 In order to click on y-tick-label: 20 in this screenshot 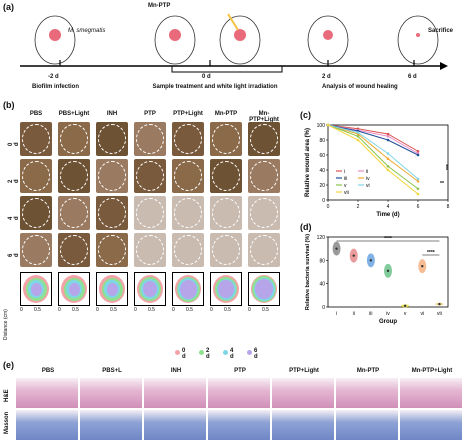, I will do `click(322, 186)`.